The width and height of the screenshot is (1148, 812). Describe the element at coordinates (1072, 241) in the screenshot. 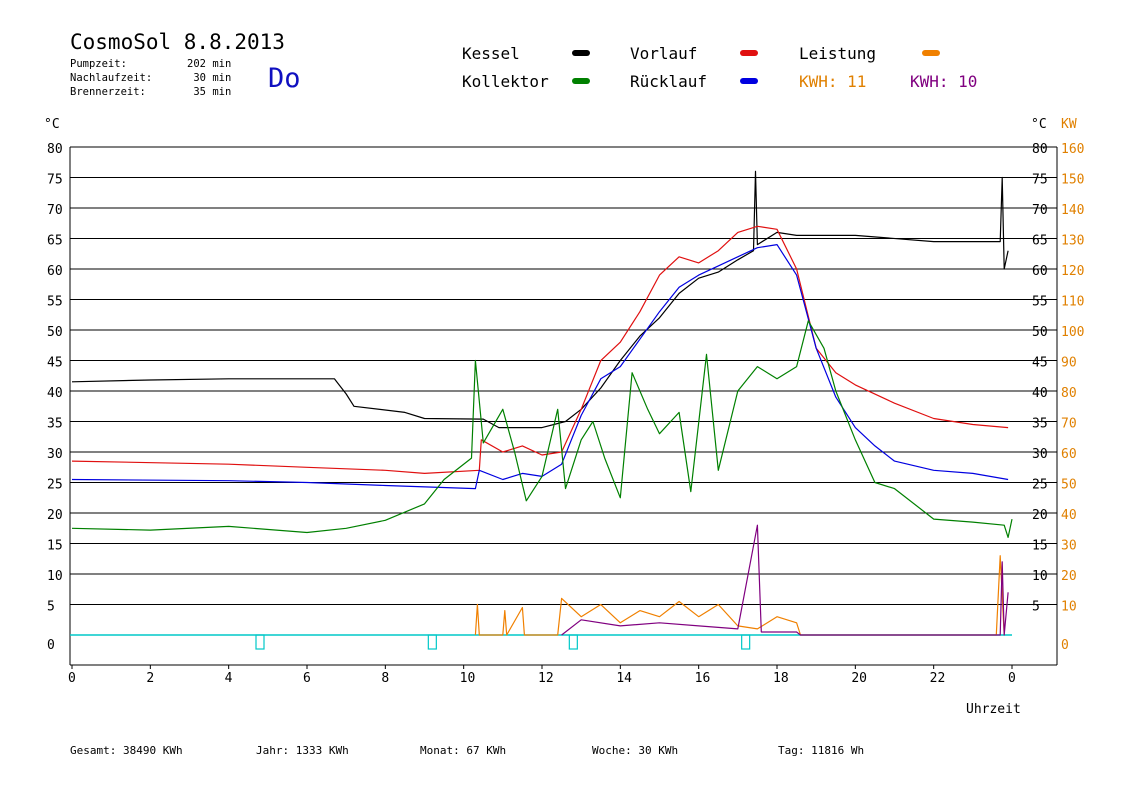

I see `power-tick-label: 130` at that location.